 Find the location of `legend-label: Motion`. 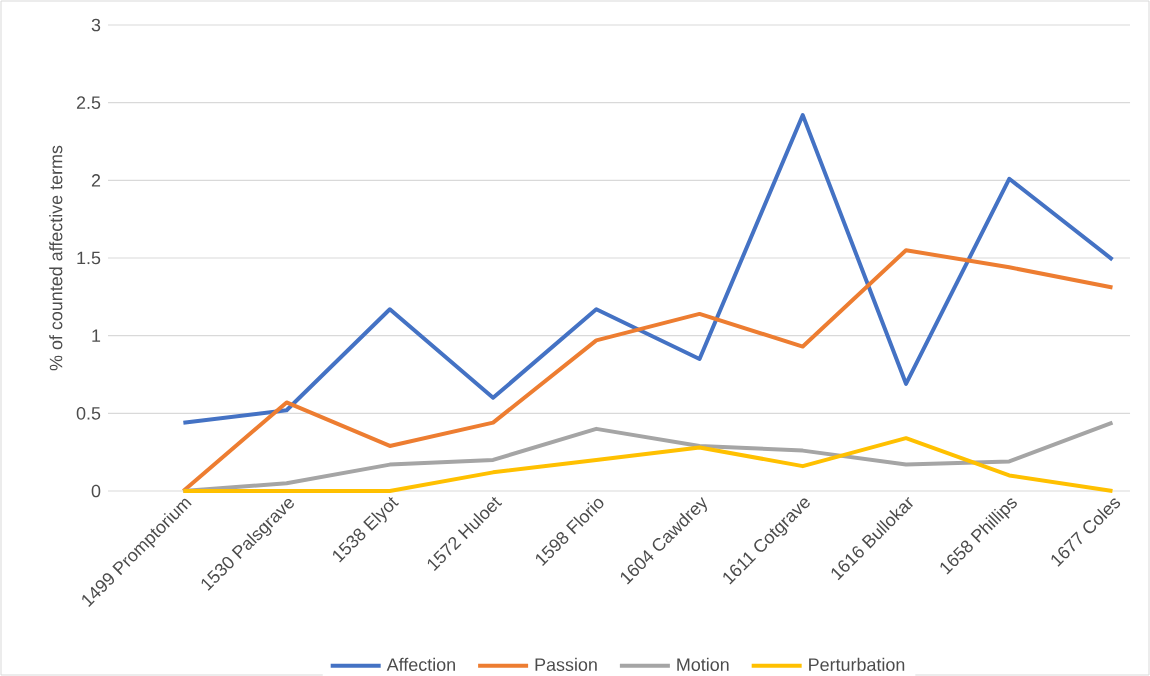

legend-label: Motion is located at coordinates (703, 664).